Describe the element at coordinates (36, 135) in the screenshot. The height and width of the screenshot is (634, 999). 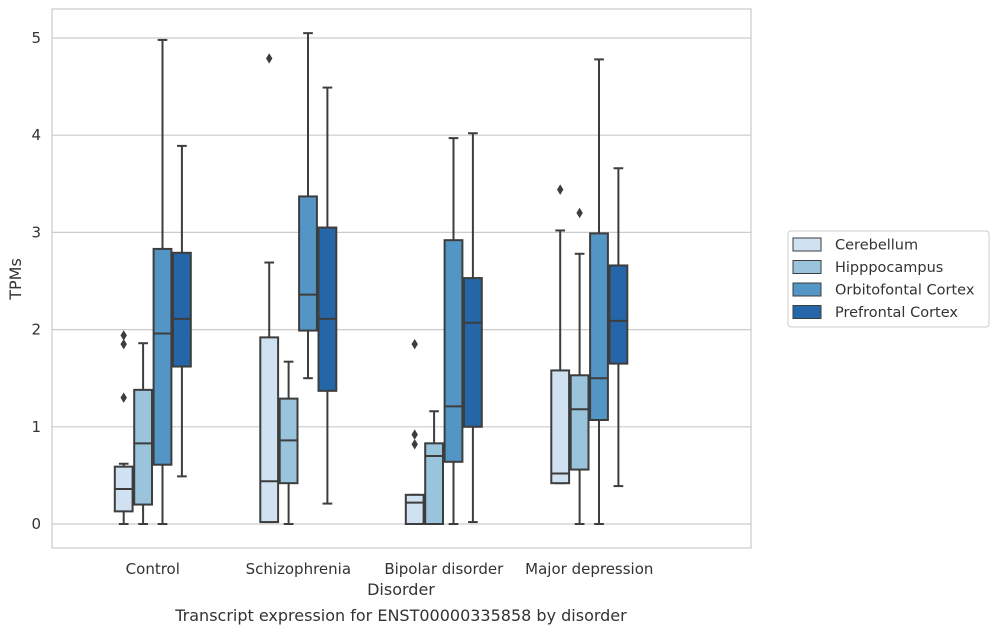
I see `y-tick-label: 4` at that location.